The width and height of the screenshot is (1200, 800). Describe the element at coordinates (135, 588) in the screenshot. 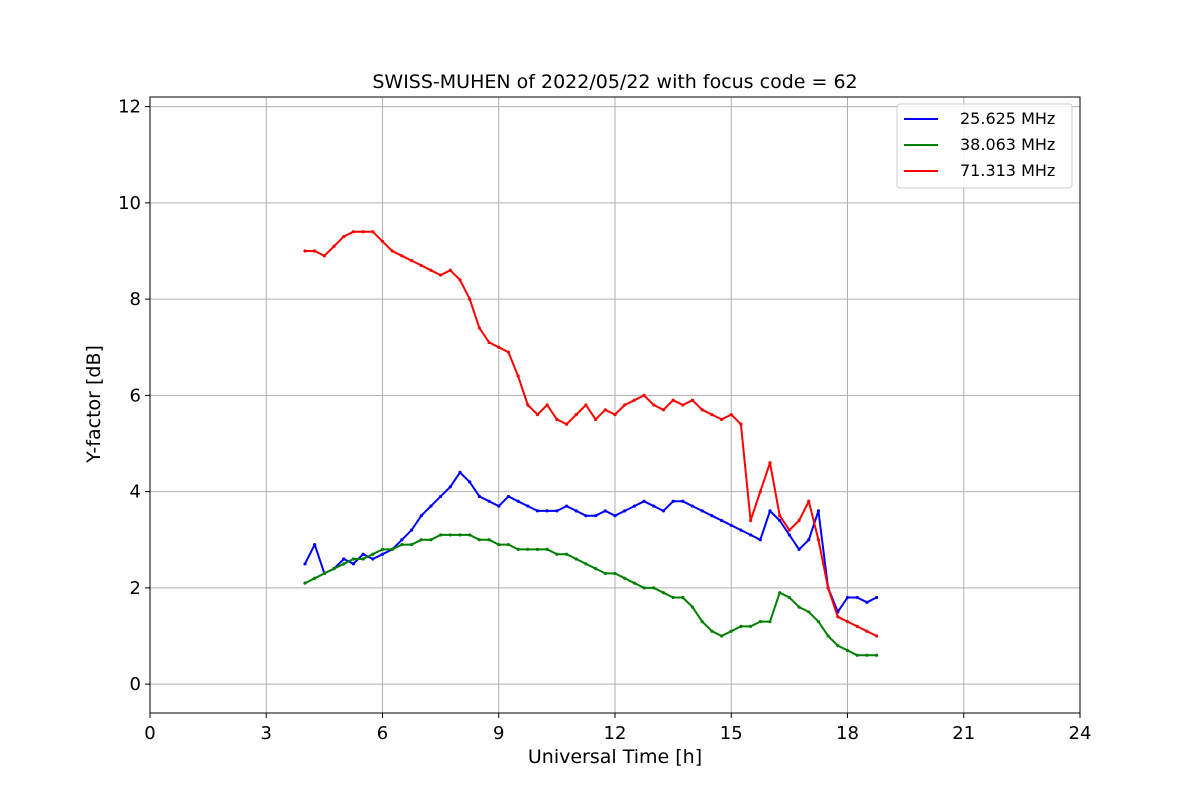

I see `y-tick-label: 2` at that location.